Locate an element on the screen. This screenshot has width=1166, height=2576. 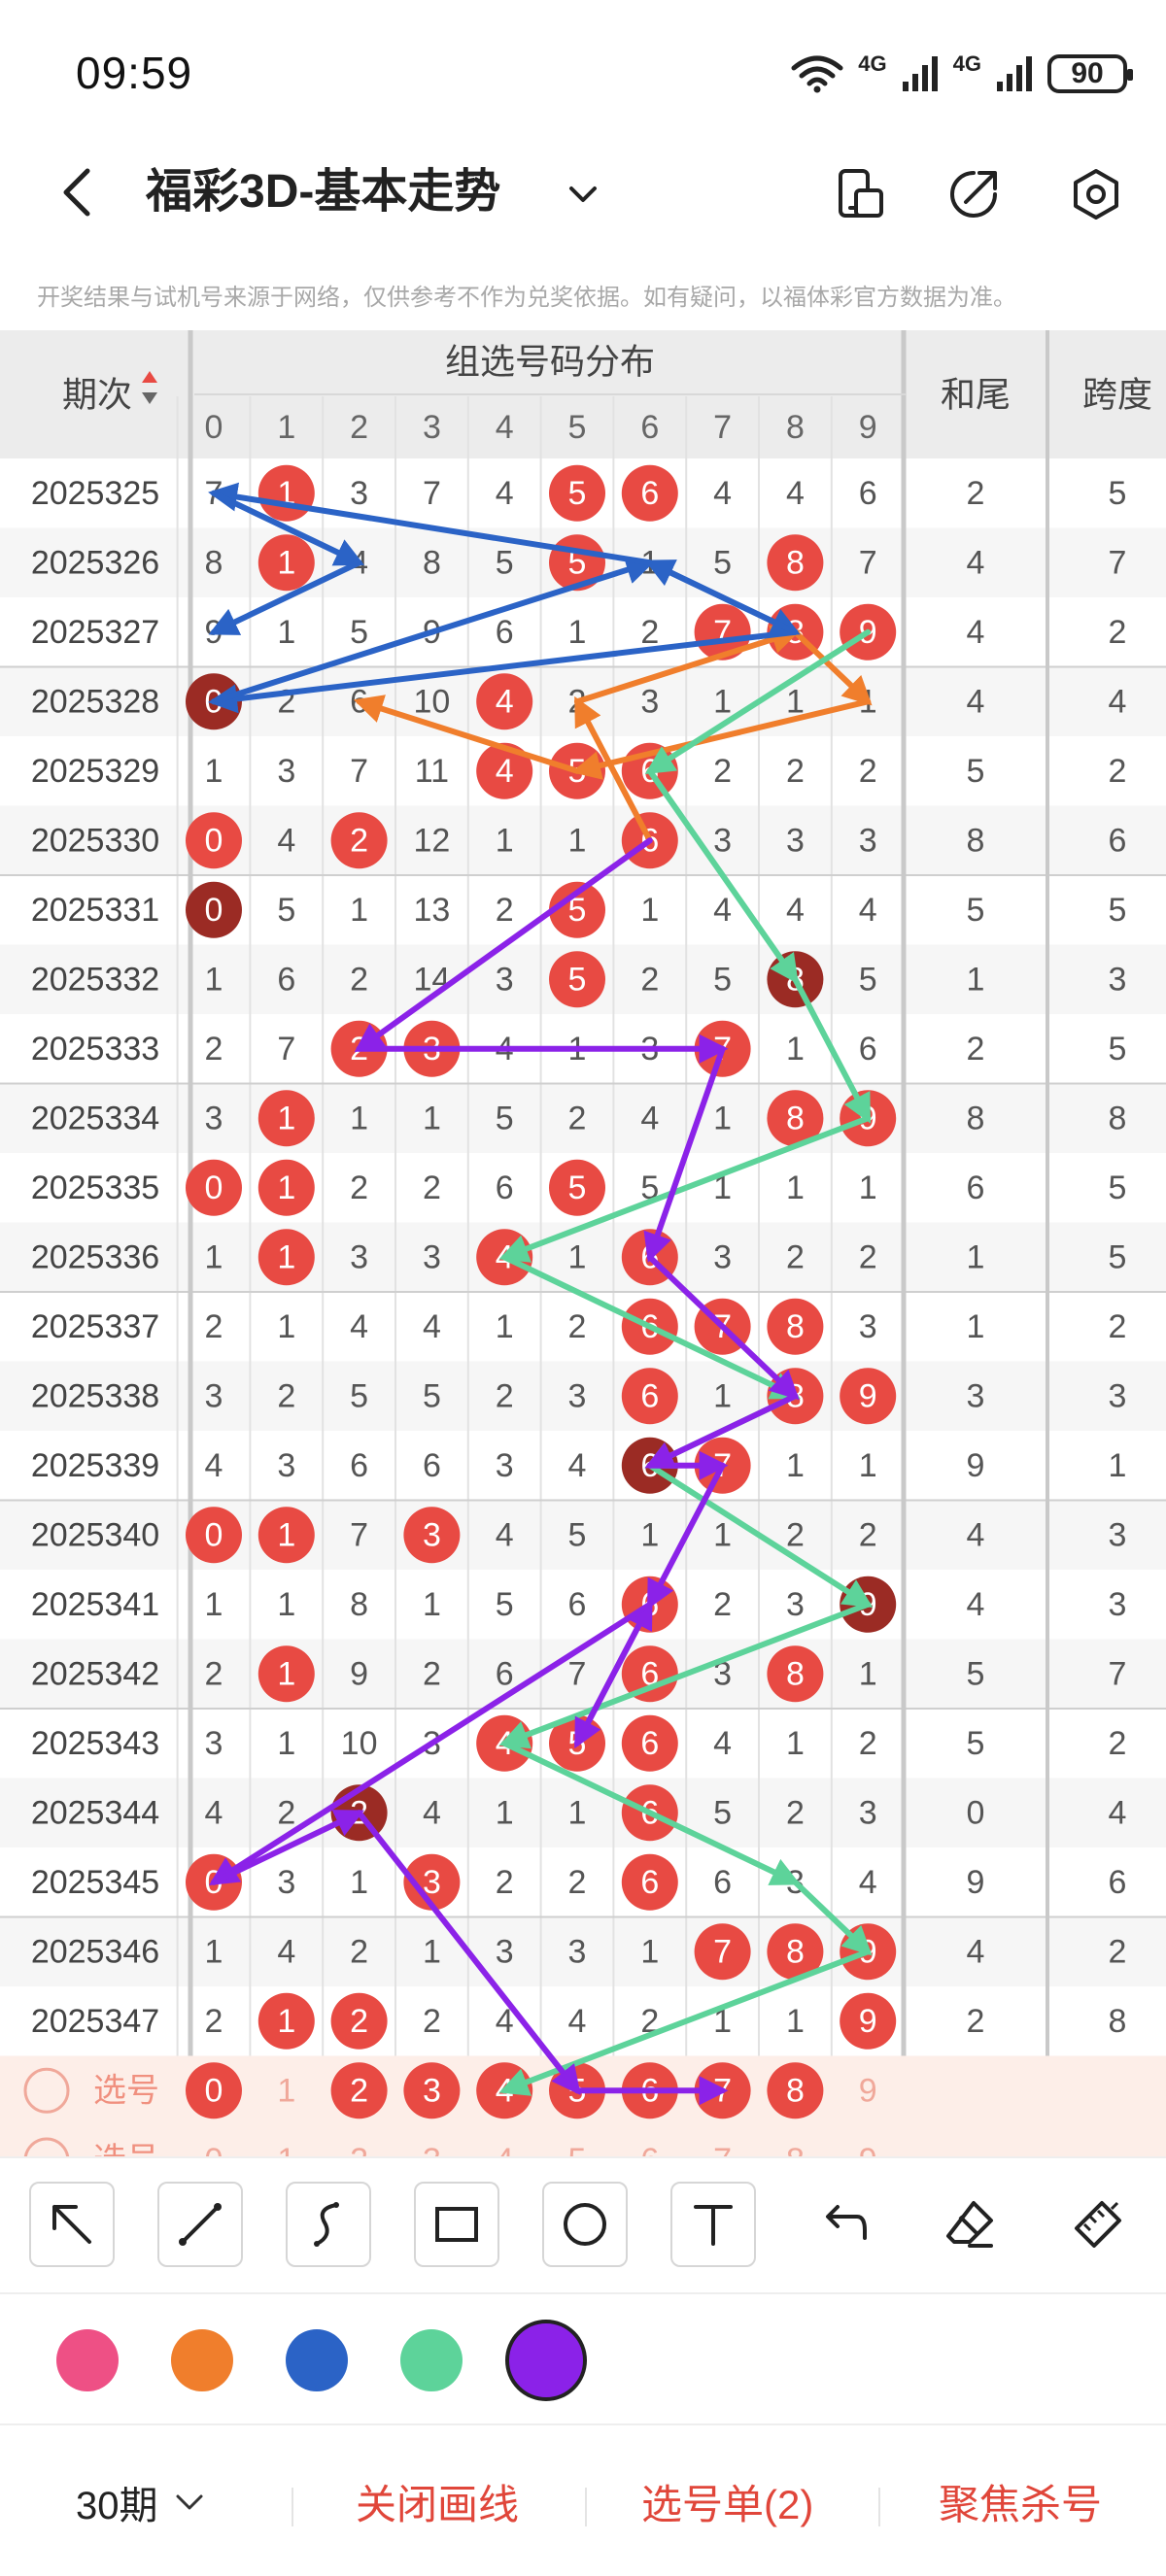
chevron-left-icon is located at coordinates (80, 192).